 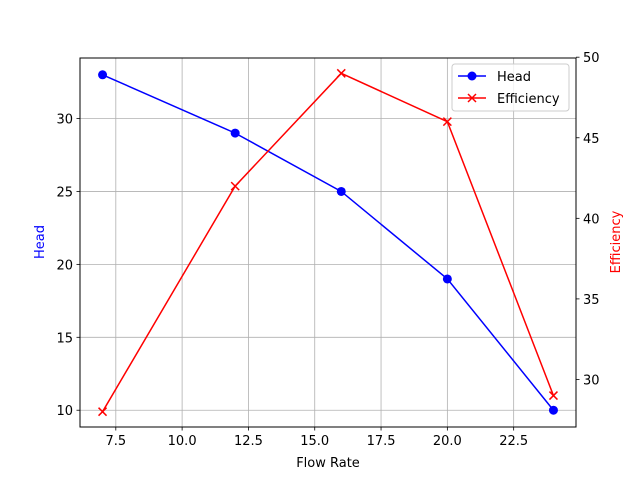 I want to click on x-axis-label: Flow Rate, so click(x=328, y=463).